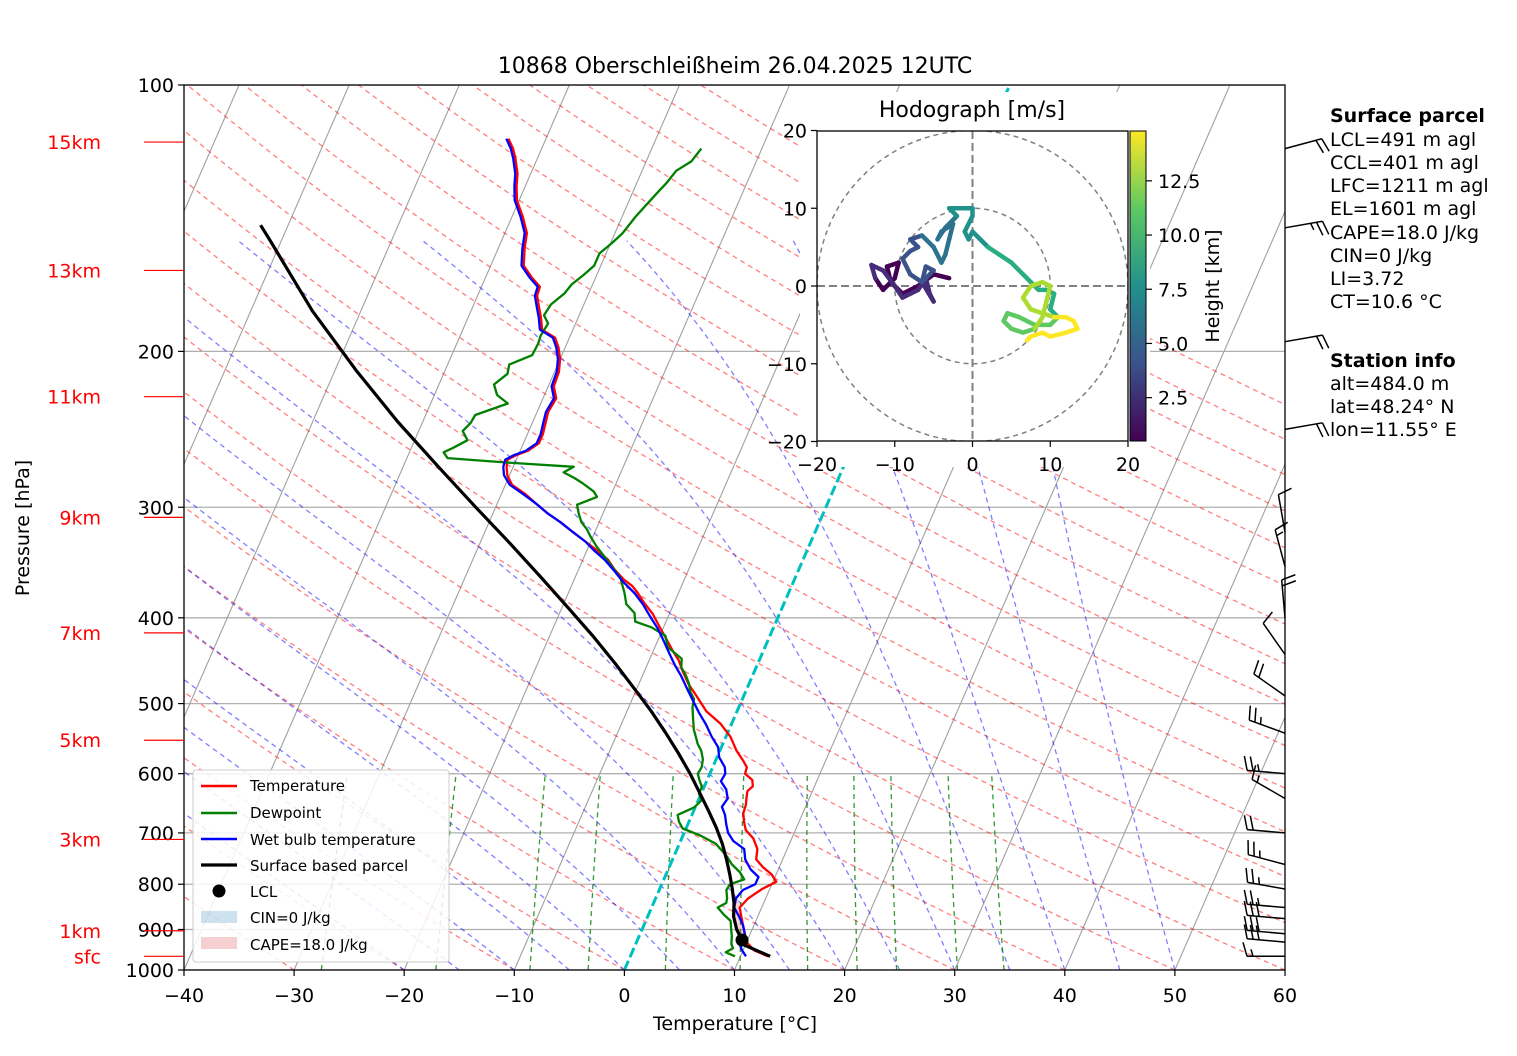 Image resolution: width=1517 pixels, height=1056 pixels. Describe the element at coordinates (787, 365) in the screenshot. I see `hodograph-y-tick-label: −10` at that location.